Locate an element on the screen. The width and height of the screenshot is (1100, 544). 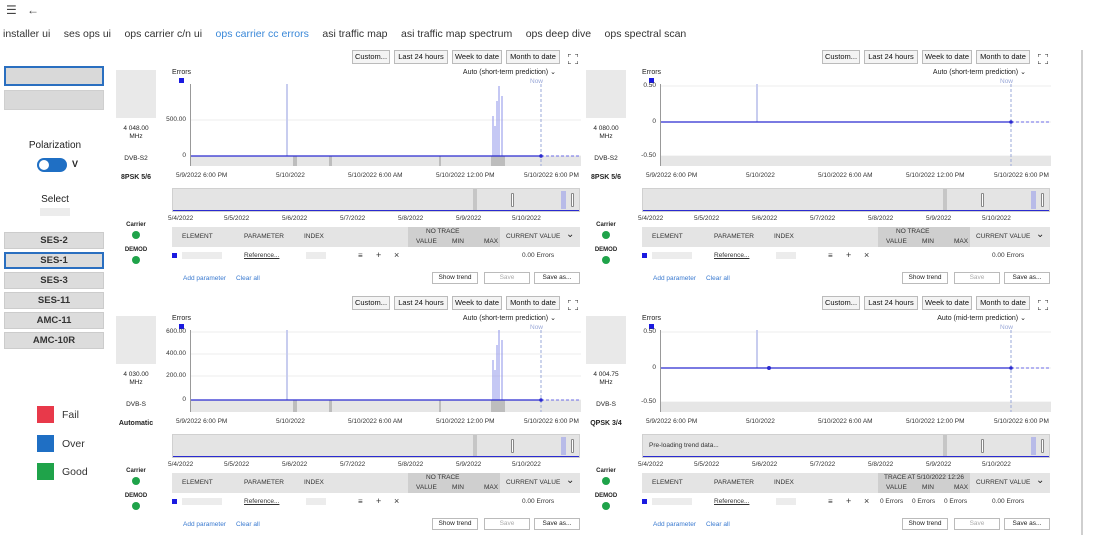
nav-tab: ops carrier c/n ui is located at coordinates (163, 34).